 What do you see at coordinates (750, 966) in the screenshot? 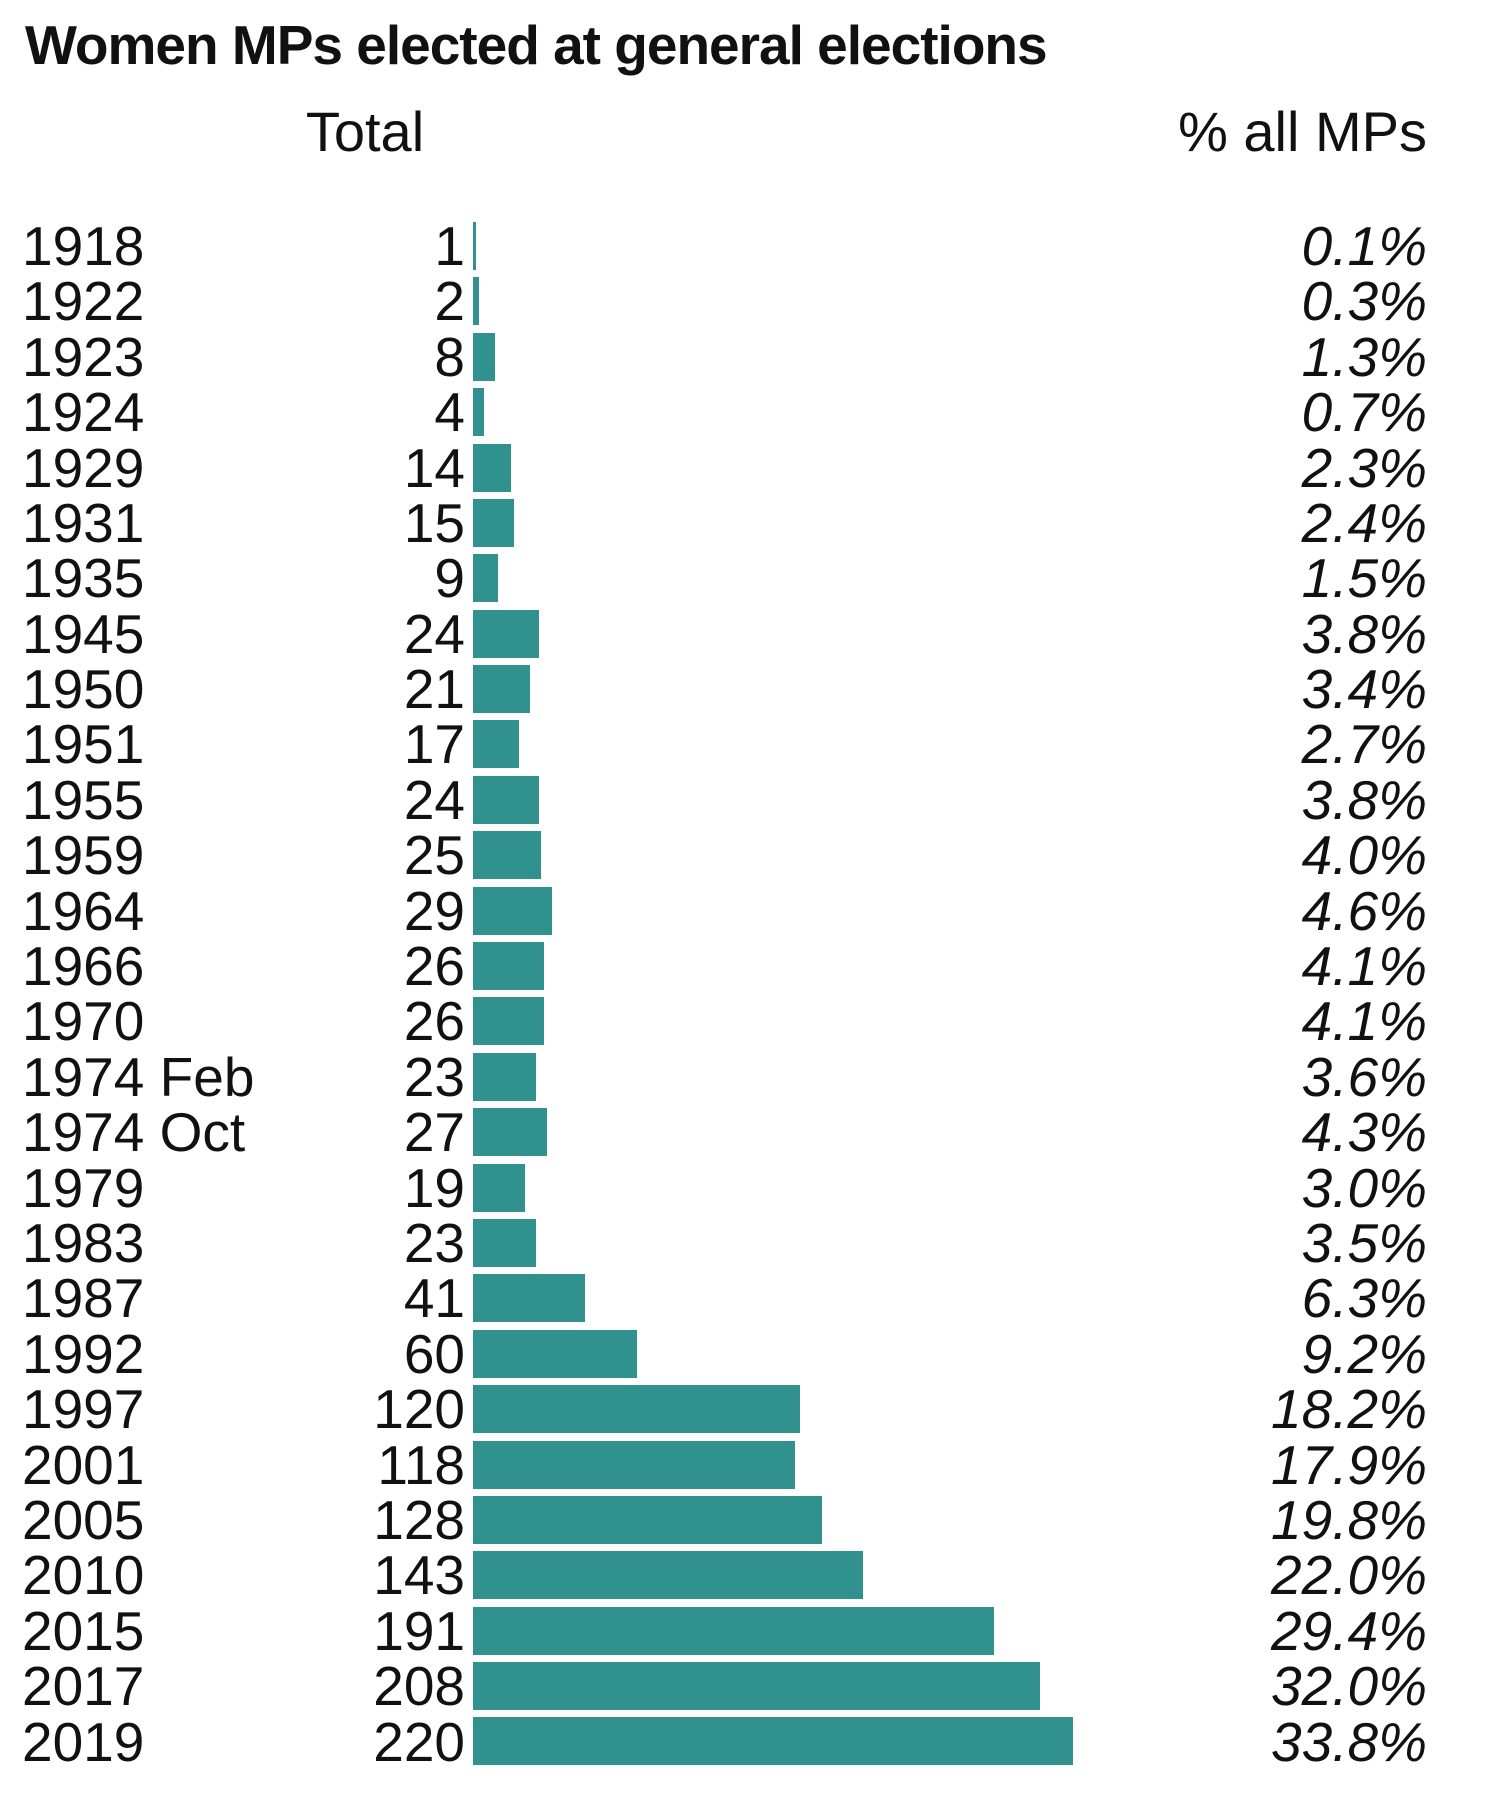
I see `chart-row: 1966 26 4.1%` at bounding box center [750, 966].